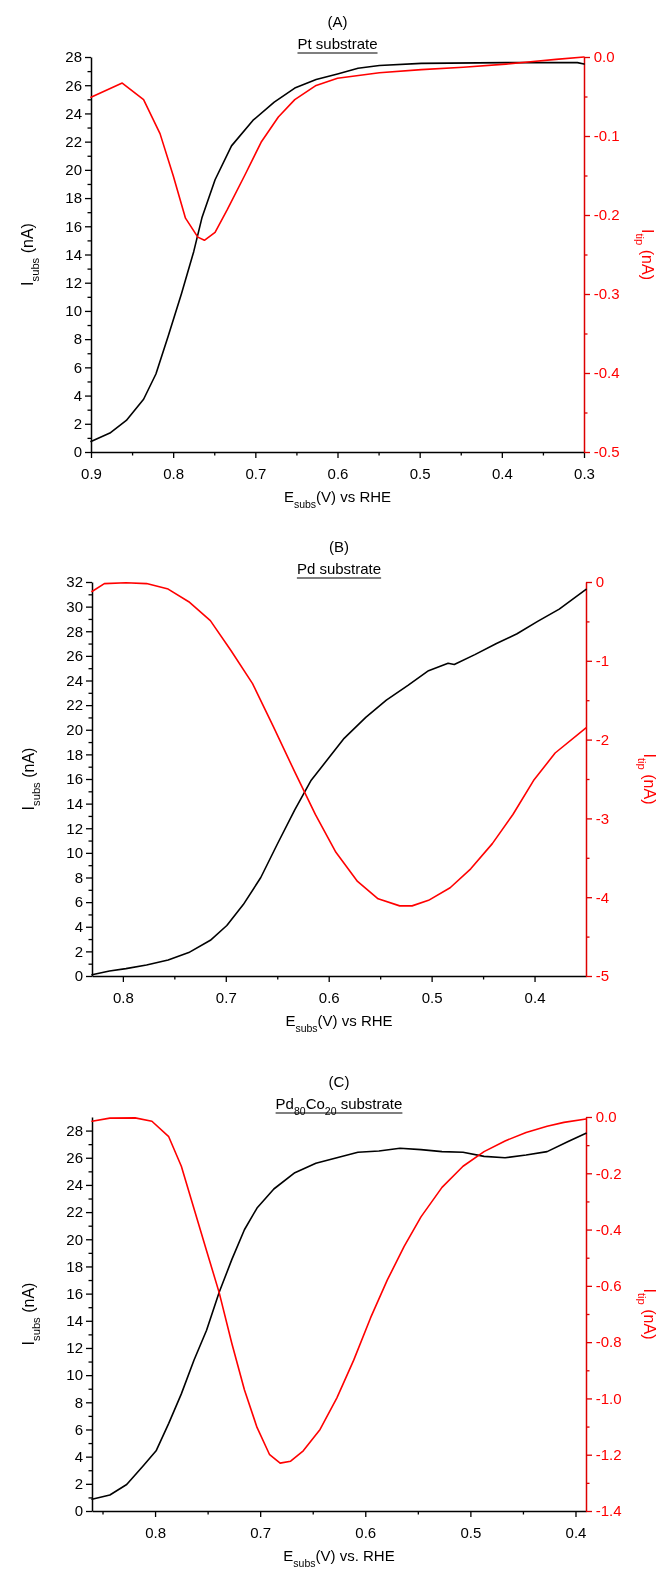  What do you see at coordinates (602, 897) in the screenshot?
I see `y2-tick-label: -4` at bounding box center [602, 897].